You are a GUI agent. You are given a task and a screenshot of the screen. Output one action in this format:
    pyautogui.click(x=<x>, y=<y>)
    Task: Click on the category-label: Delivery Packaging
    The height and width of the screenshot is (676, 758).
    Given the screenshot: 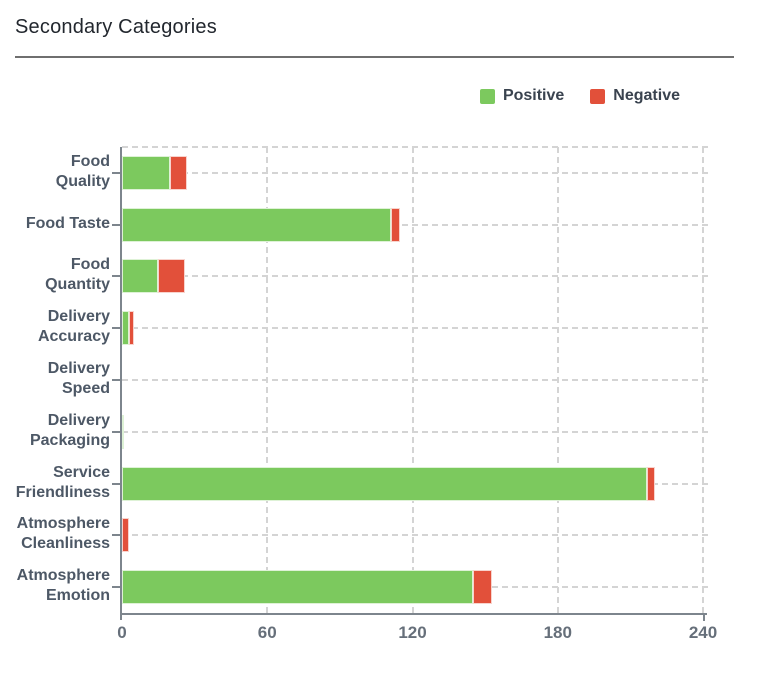 What is the action you would take?
    pyautogui.click(x=55, y=431)
    